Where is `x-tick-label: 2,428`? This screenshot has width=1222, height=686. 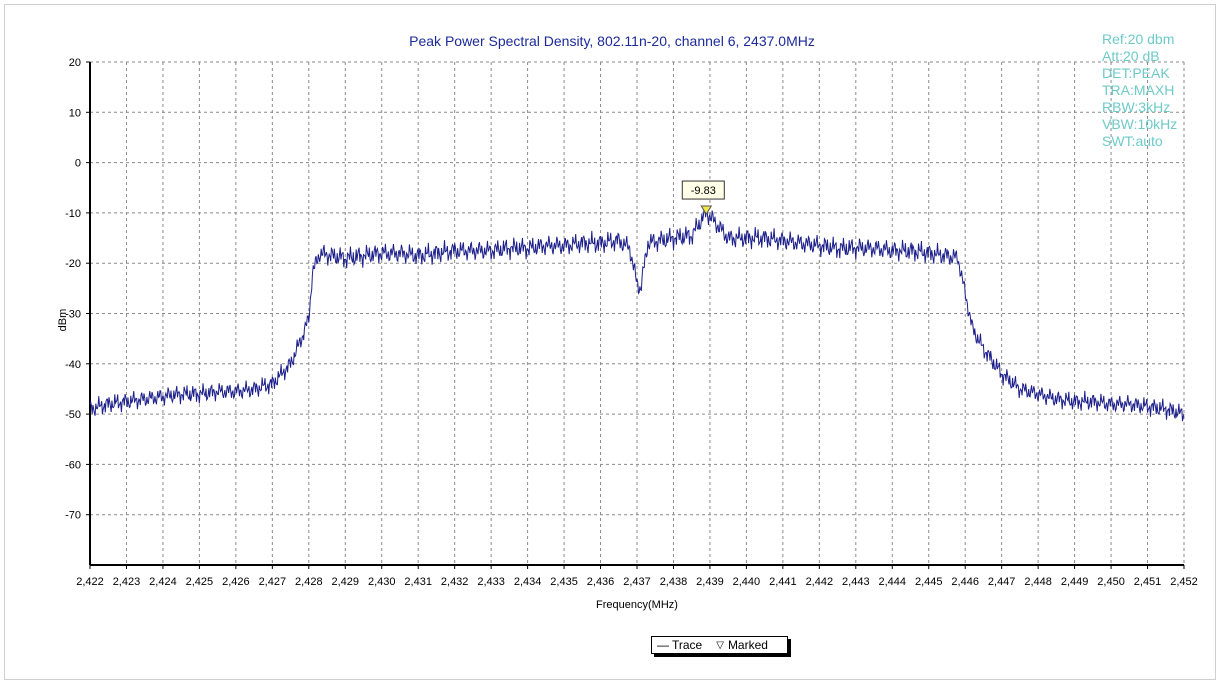
x-tick-label: 2,428 is located at coordinates (309, 582).